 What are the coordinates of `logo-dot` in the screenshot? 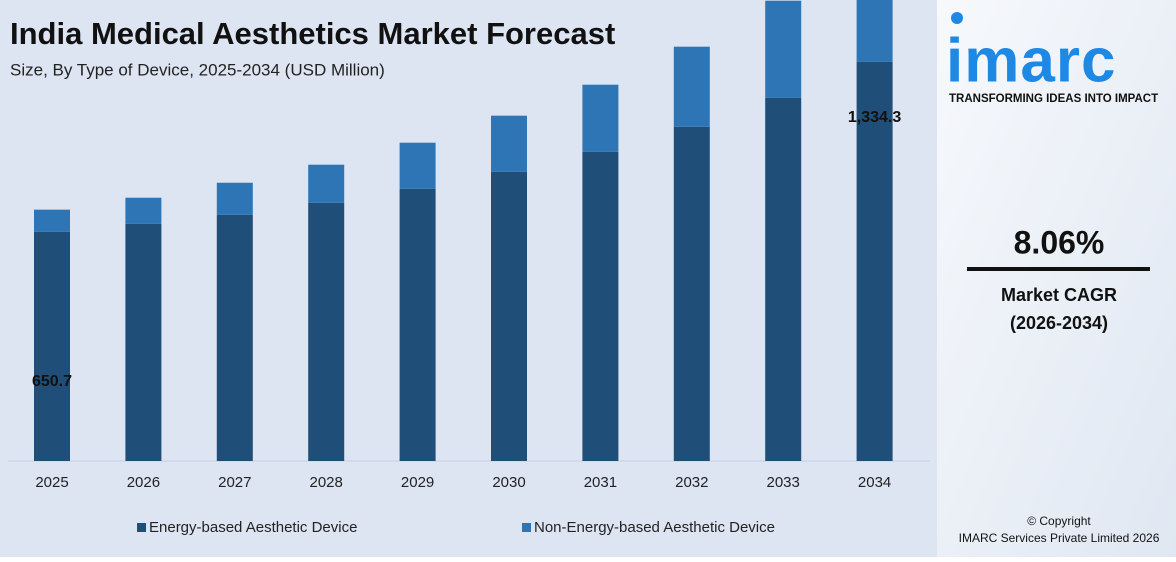 It's located at (957, 18).